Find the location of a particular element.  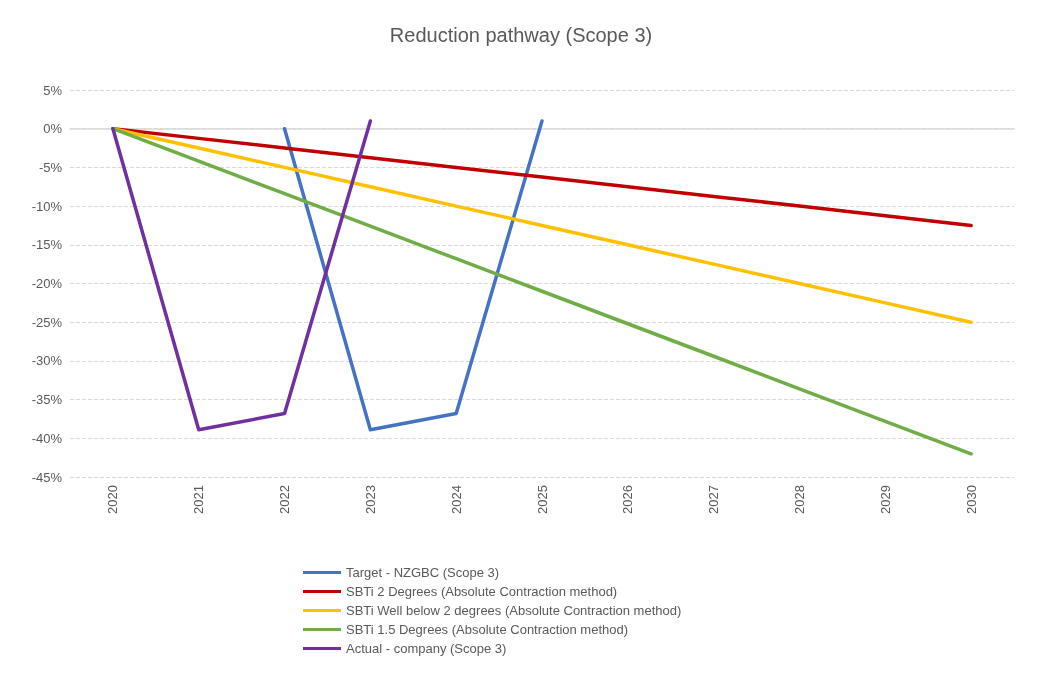

y-tick-label: -35% is located at coordinates (47, 400).